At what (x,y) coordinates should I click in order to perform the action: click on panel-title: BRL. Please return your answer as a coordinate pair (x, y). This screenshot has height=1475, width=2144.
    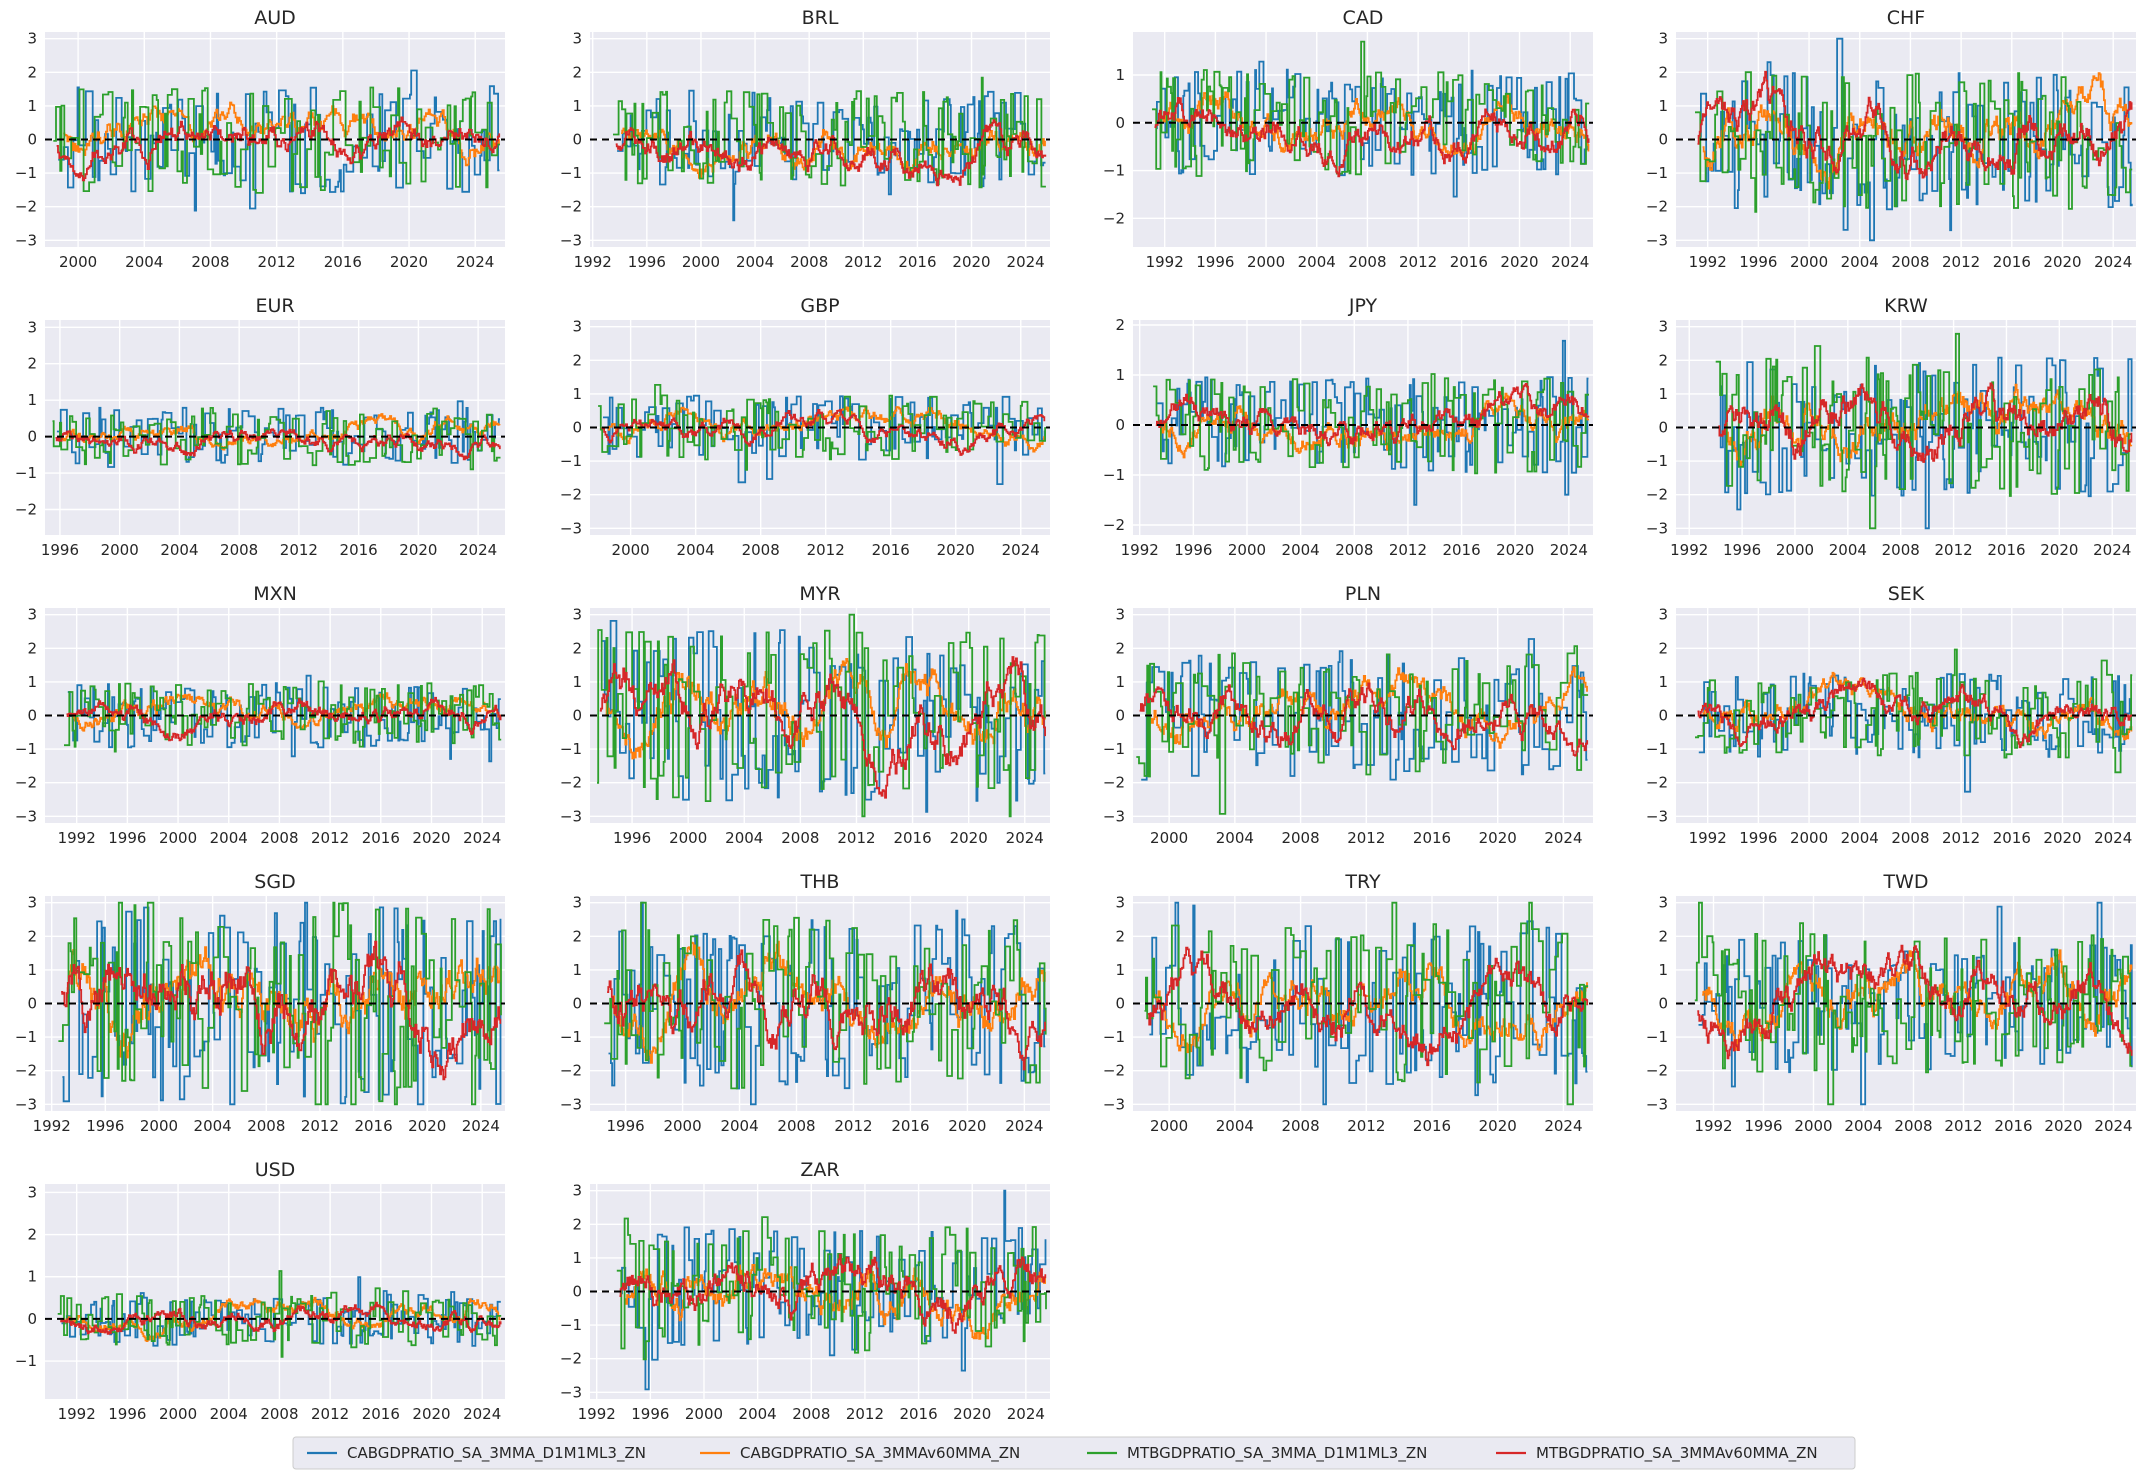
    Looking at the image, I should click on (820, 18).